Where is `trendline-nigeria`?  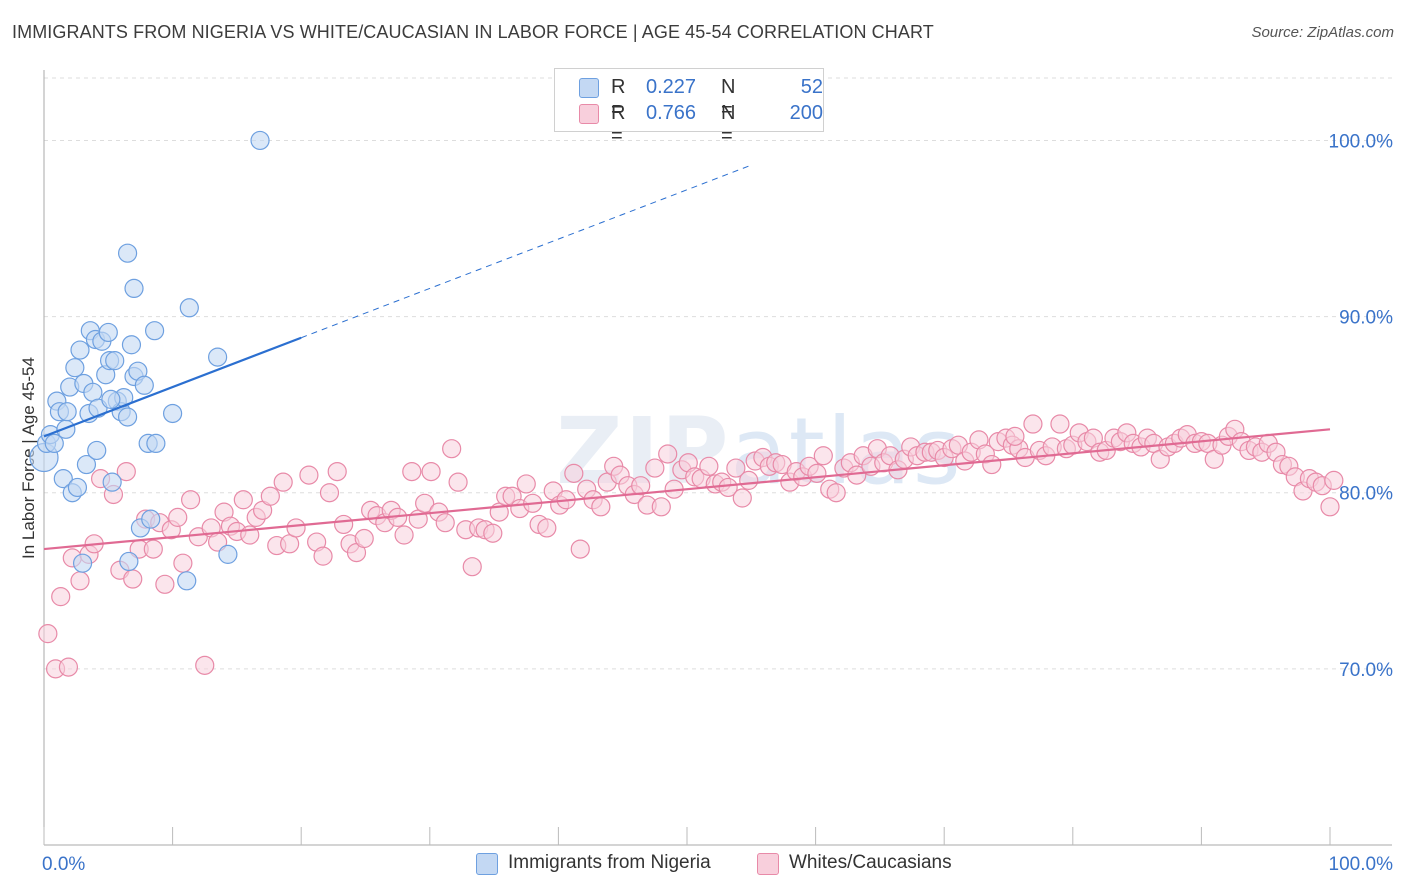
trendline-nigeria is located at coordinates (172, 387).